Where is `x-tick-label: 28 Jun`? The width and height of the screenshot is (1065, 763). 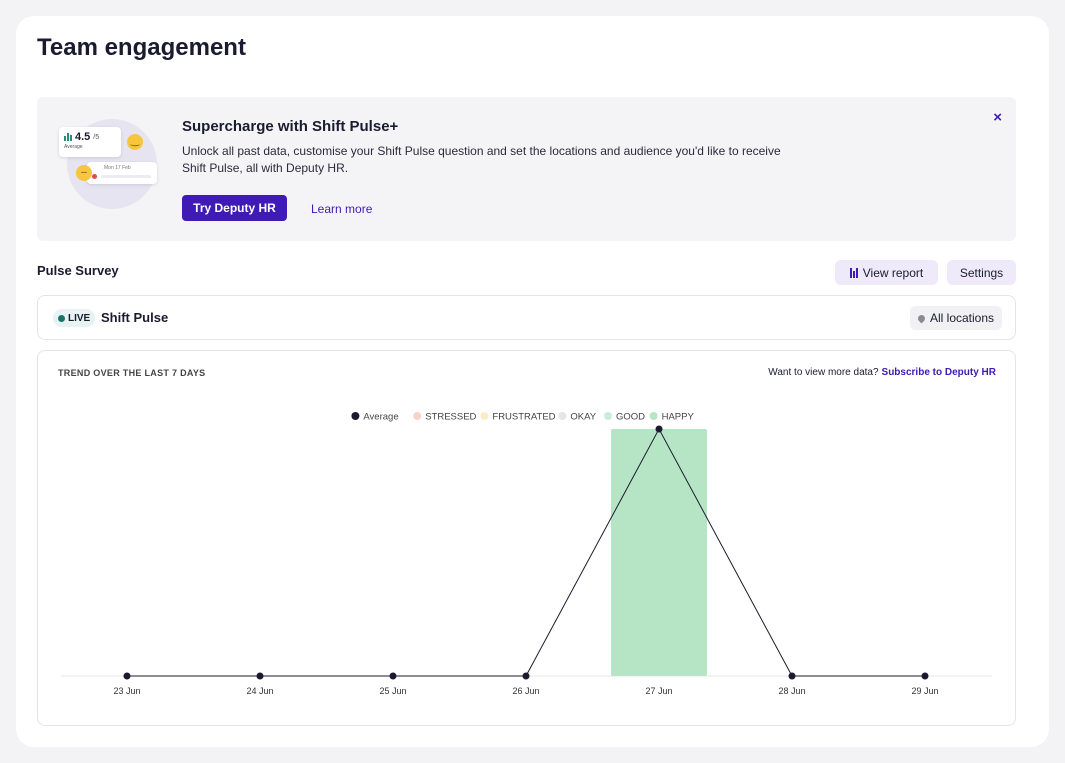
x-tick-label: 28 Jun is located at coordinates (791, 691).